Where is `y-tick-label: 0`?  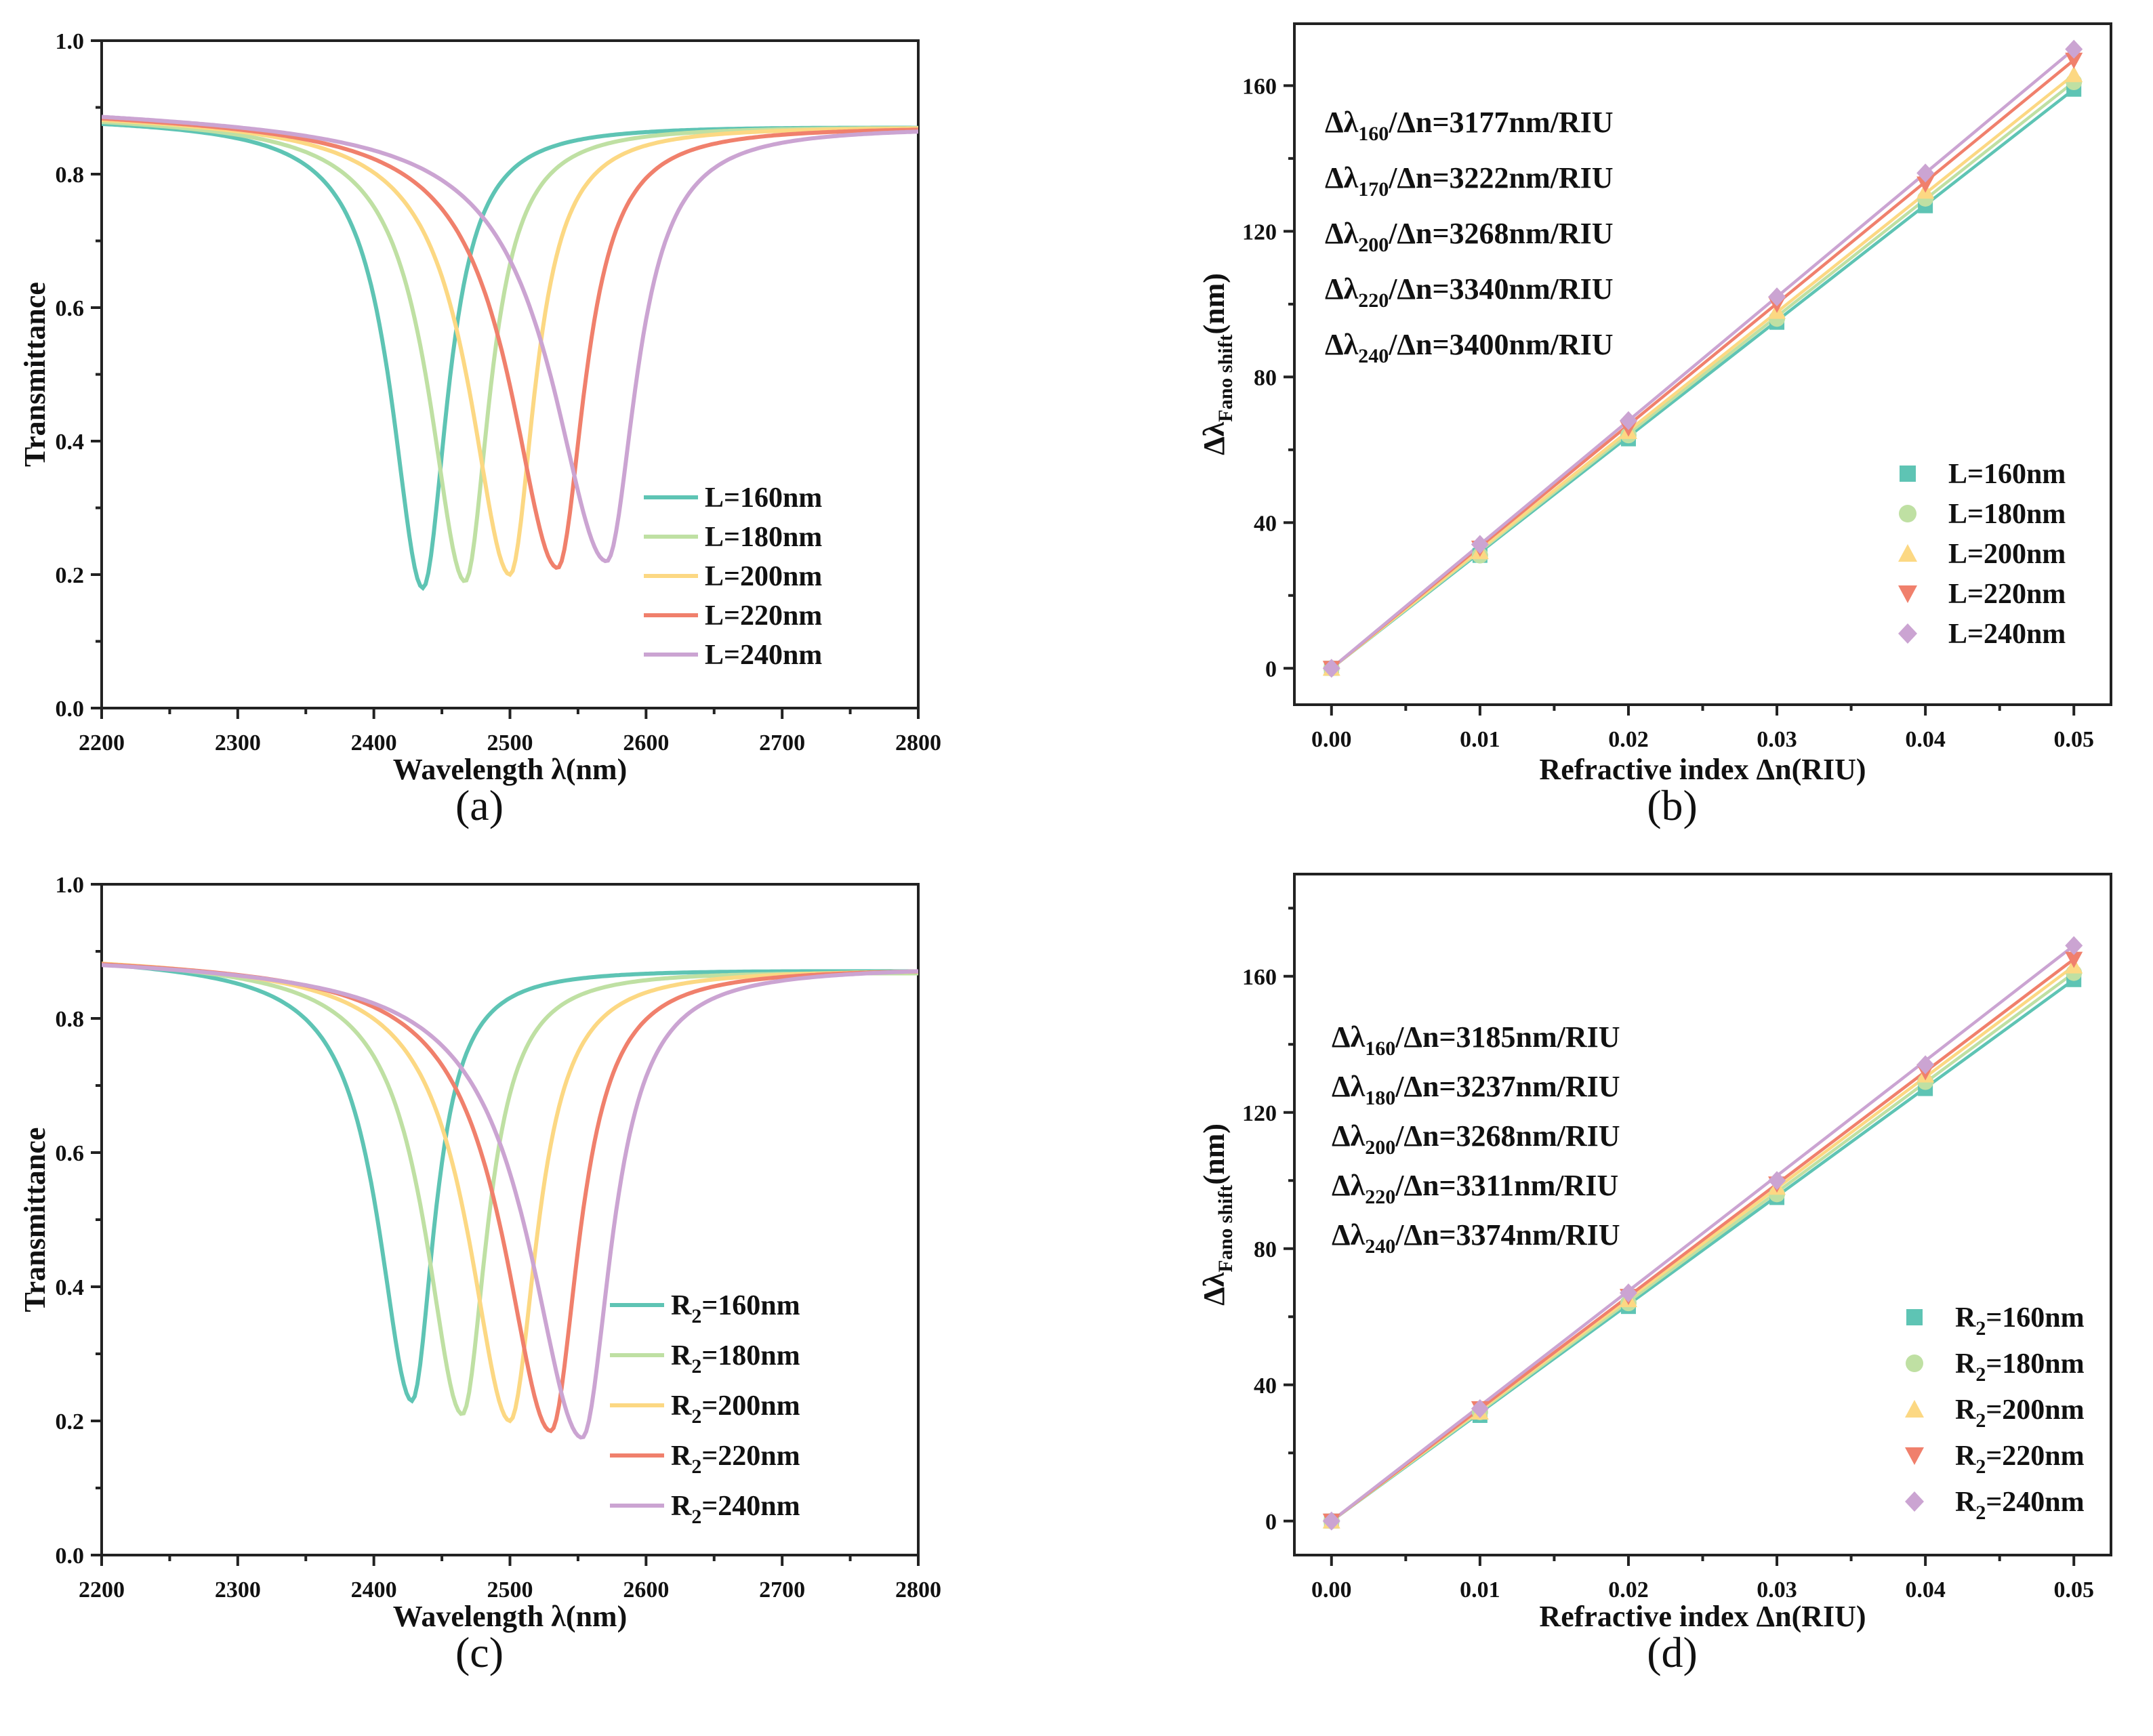
y-tick-label: 0 is located at coordinates (1271, 1522).